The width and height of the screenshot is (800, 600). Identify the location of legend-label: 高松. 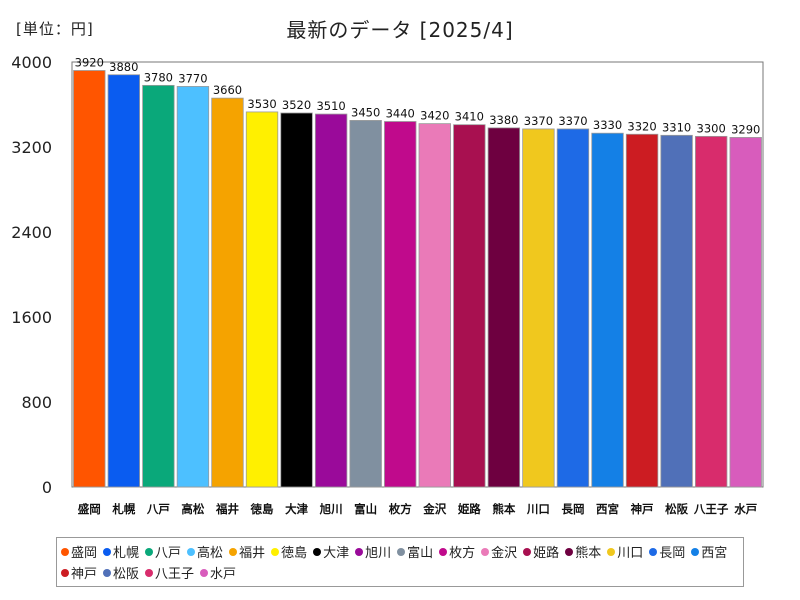
(210, 553).